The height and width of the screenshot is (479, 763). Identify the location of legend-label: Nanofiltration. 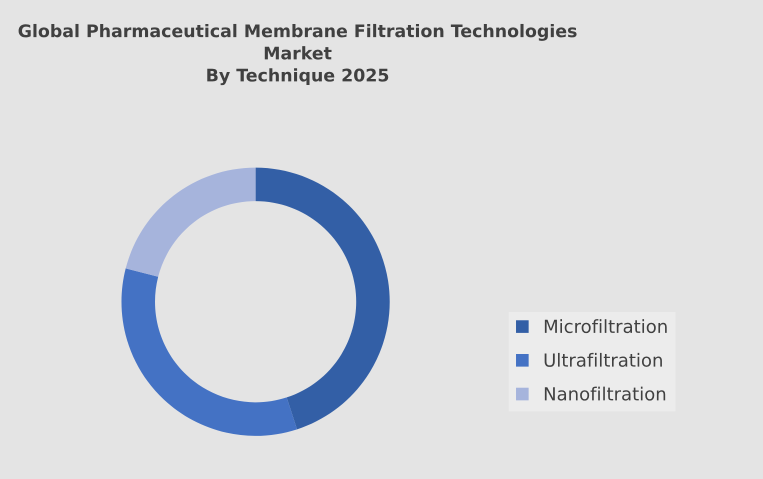
(605, 393).